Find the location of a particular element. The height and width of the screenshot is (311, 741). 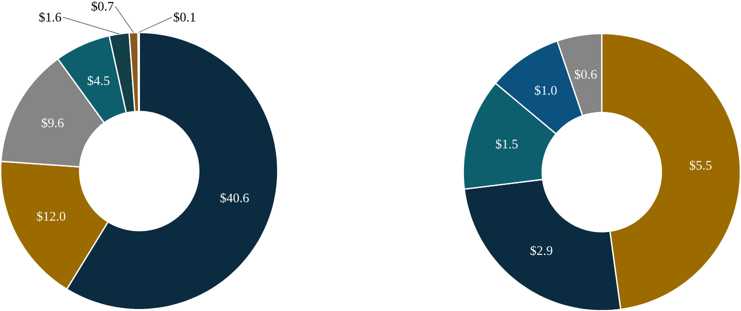

data-label: $0.1 is located at coordinates (185, 17).